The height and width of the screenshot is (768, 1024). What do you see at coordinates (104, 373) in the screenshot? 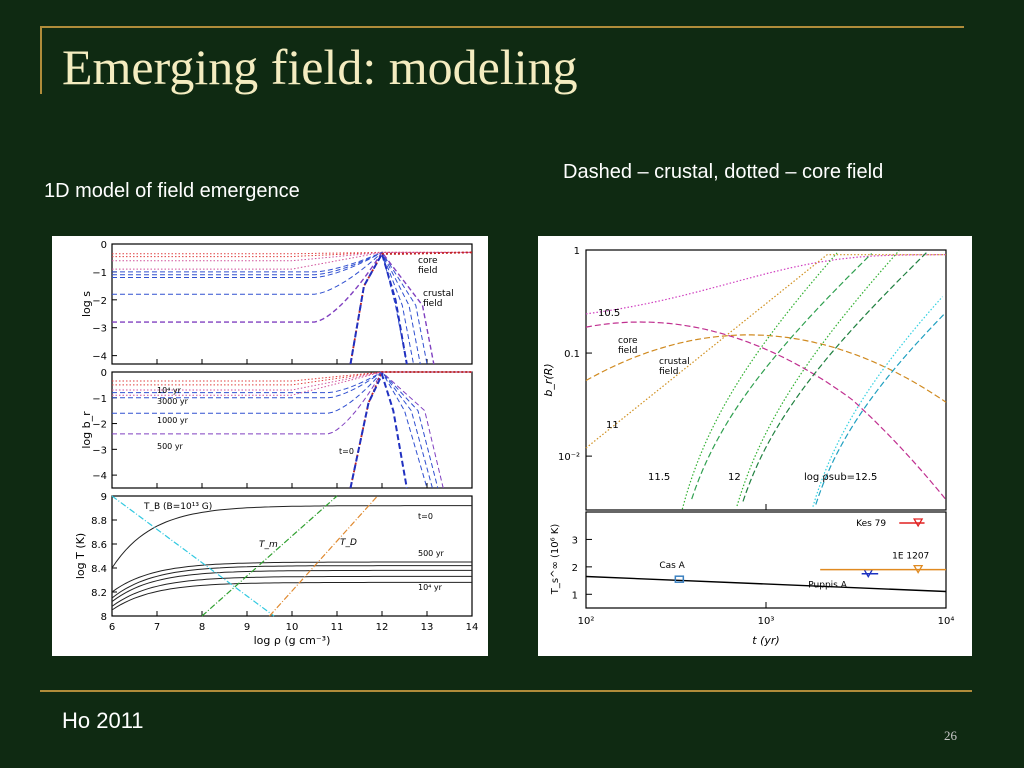
I see `panel-b-tick-label: 0` at bounding box center [104, 373].